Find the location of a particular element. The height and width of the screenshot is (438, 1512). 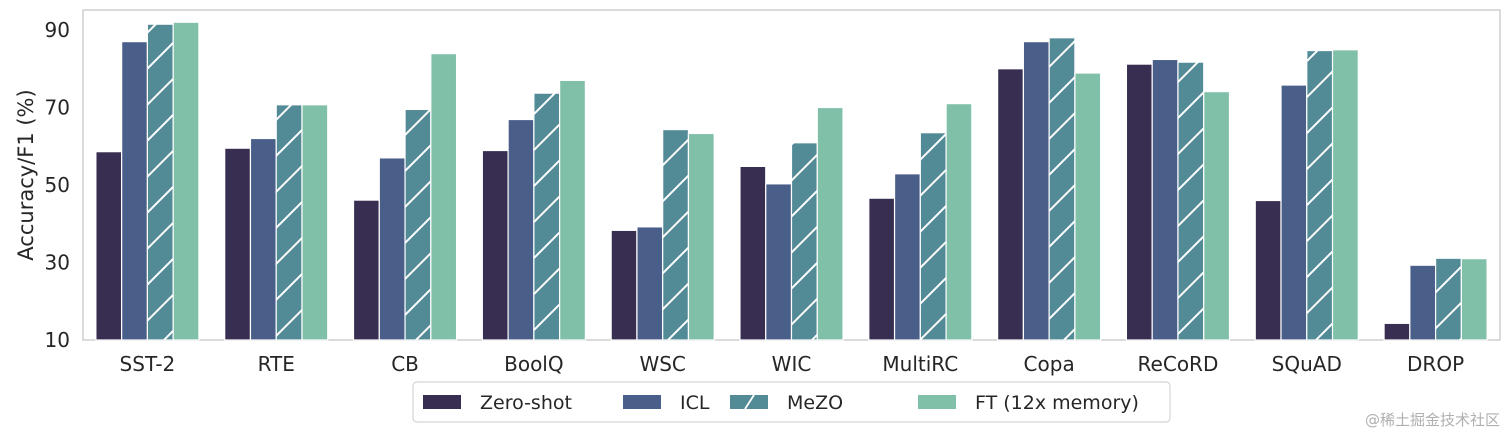

bar-zero-shot-copa is located at coordinates (1010, 204).